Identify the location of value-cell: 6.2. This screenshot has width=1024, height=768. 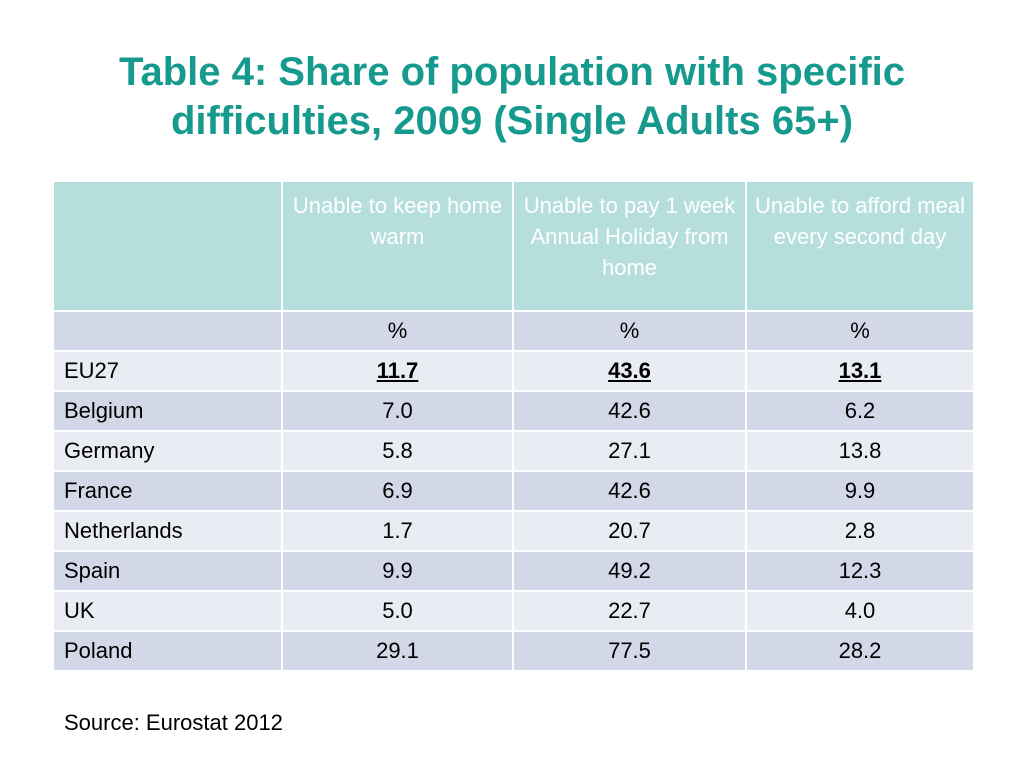
(860, 411).